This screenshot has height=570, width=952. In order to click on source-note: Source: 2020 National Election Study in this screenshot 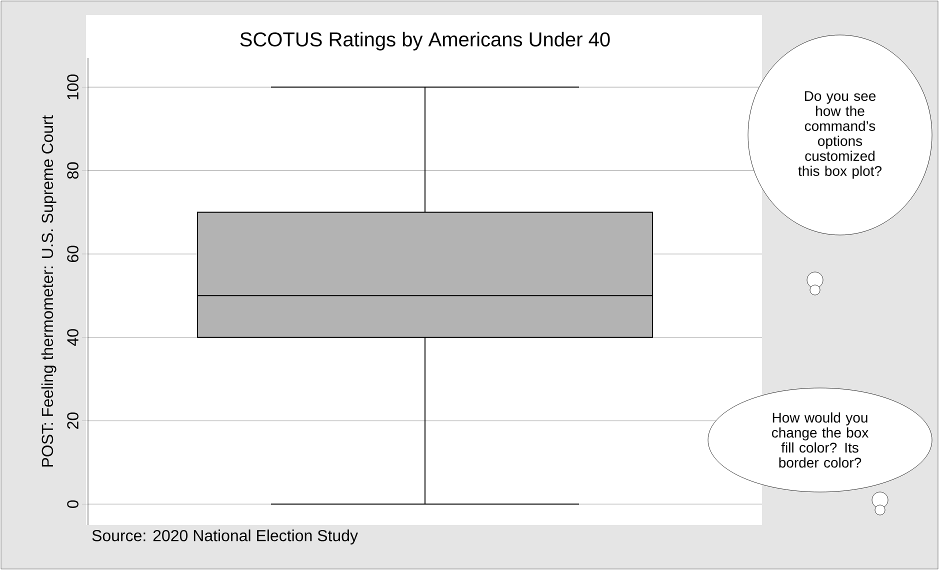, I will do `click(225, 537)`.